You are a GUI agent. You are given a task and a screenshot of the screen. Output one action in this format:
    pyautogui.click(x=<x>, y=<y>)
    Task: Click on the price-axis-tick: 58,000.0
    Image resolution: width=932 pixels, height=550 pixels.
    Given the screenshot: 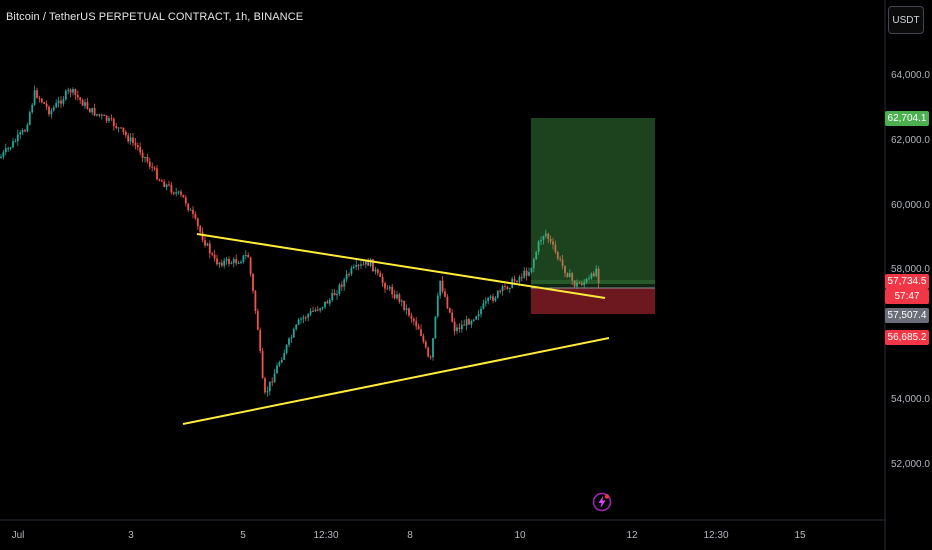 What is the action you would take?
    pyautogui.click(x=910, y=269)
    